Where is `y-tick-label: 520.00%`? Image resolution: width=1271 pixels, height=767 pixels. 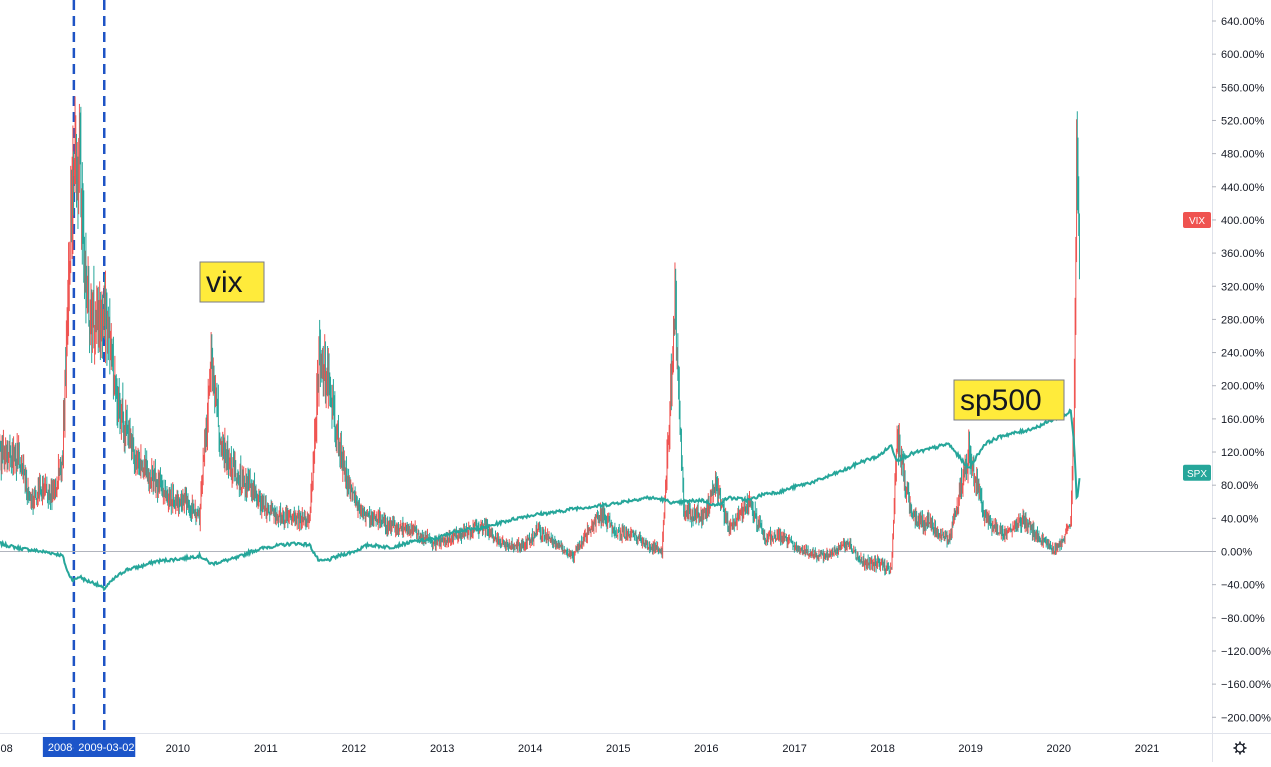 y-tick-label: 520.00% is located at coordinates (1243, 121).